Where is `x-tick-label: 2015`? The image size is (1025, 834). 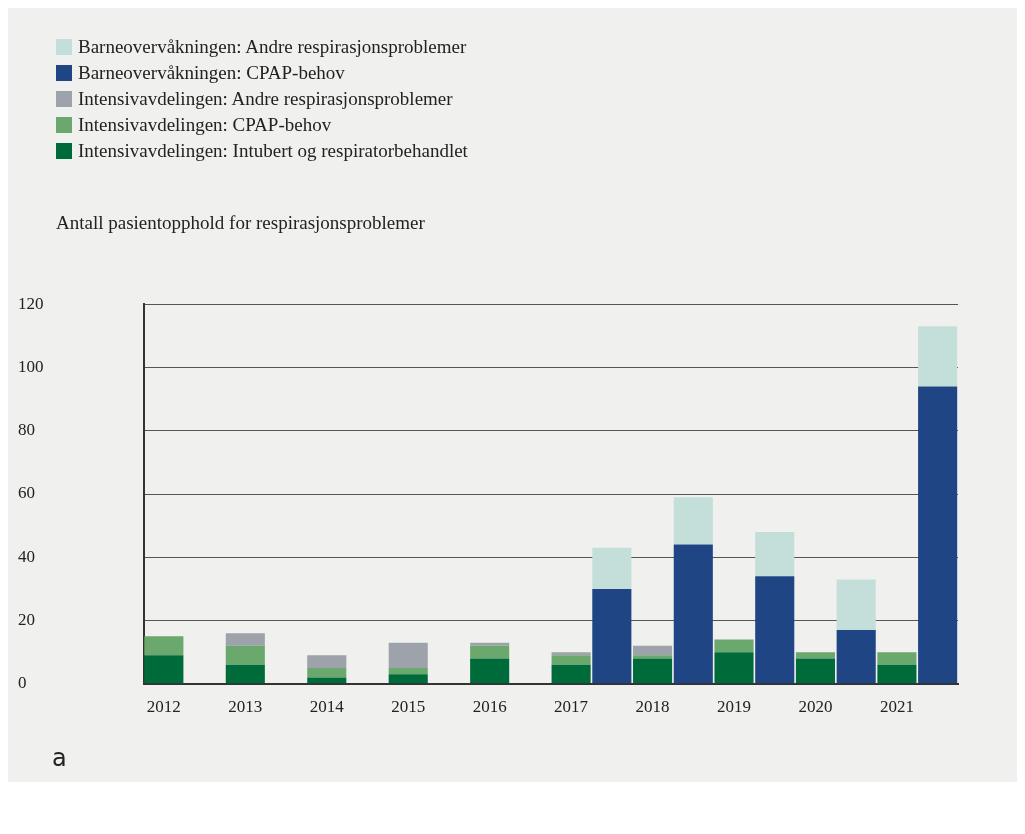
x-tick-label: 2015 is located at coordinates (408, 707).